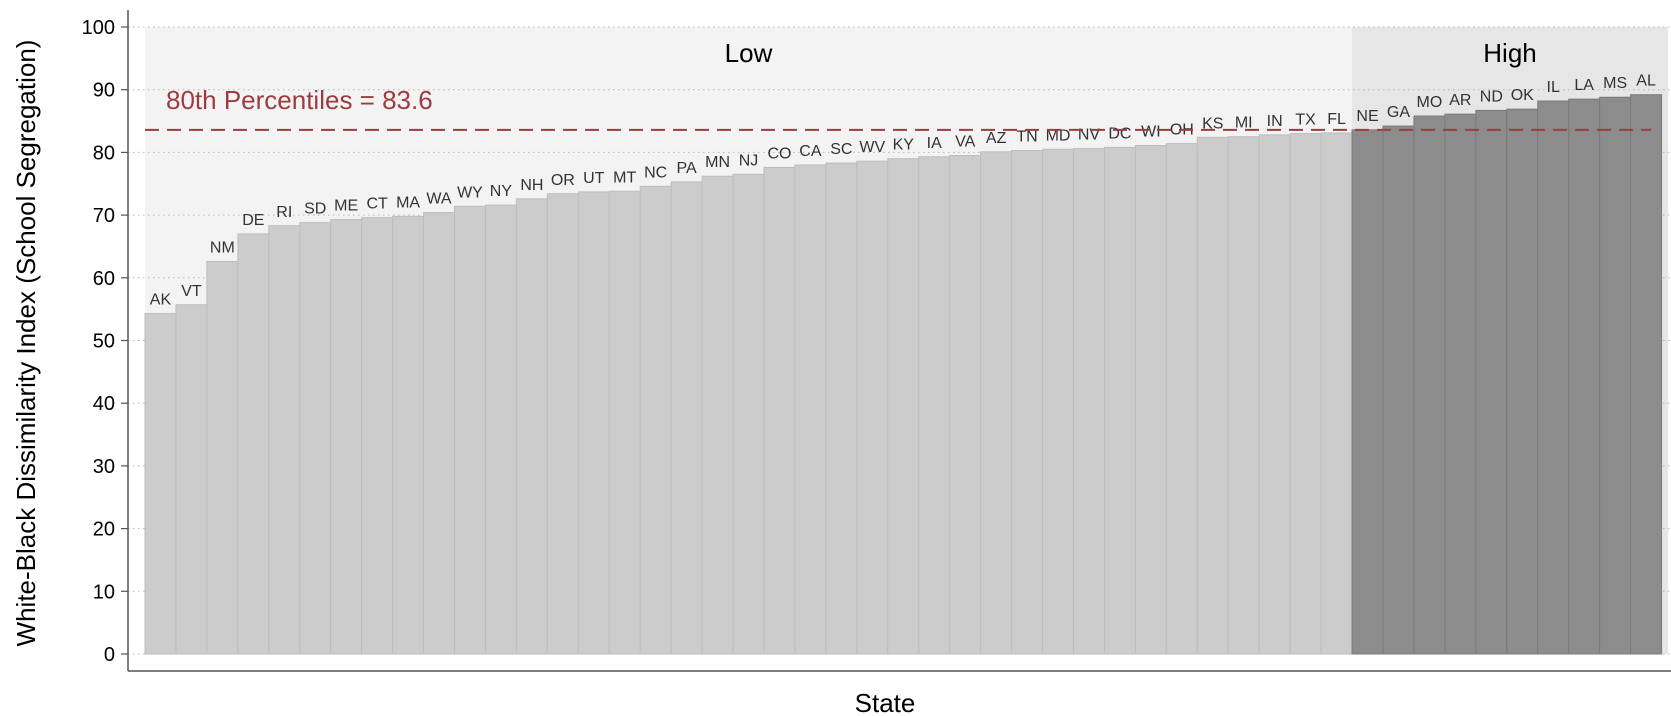 This screenshot has height=716, width=1671. I want to click on bar-AL, so click(1646, 374).